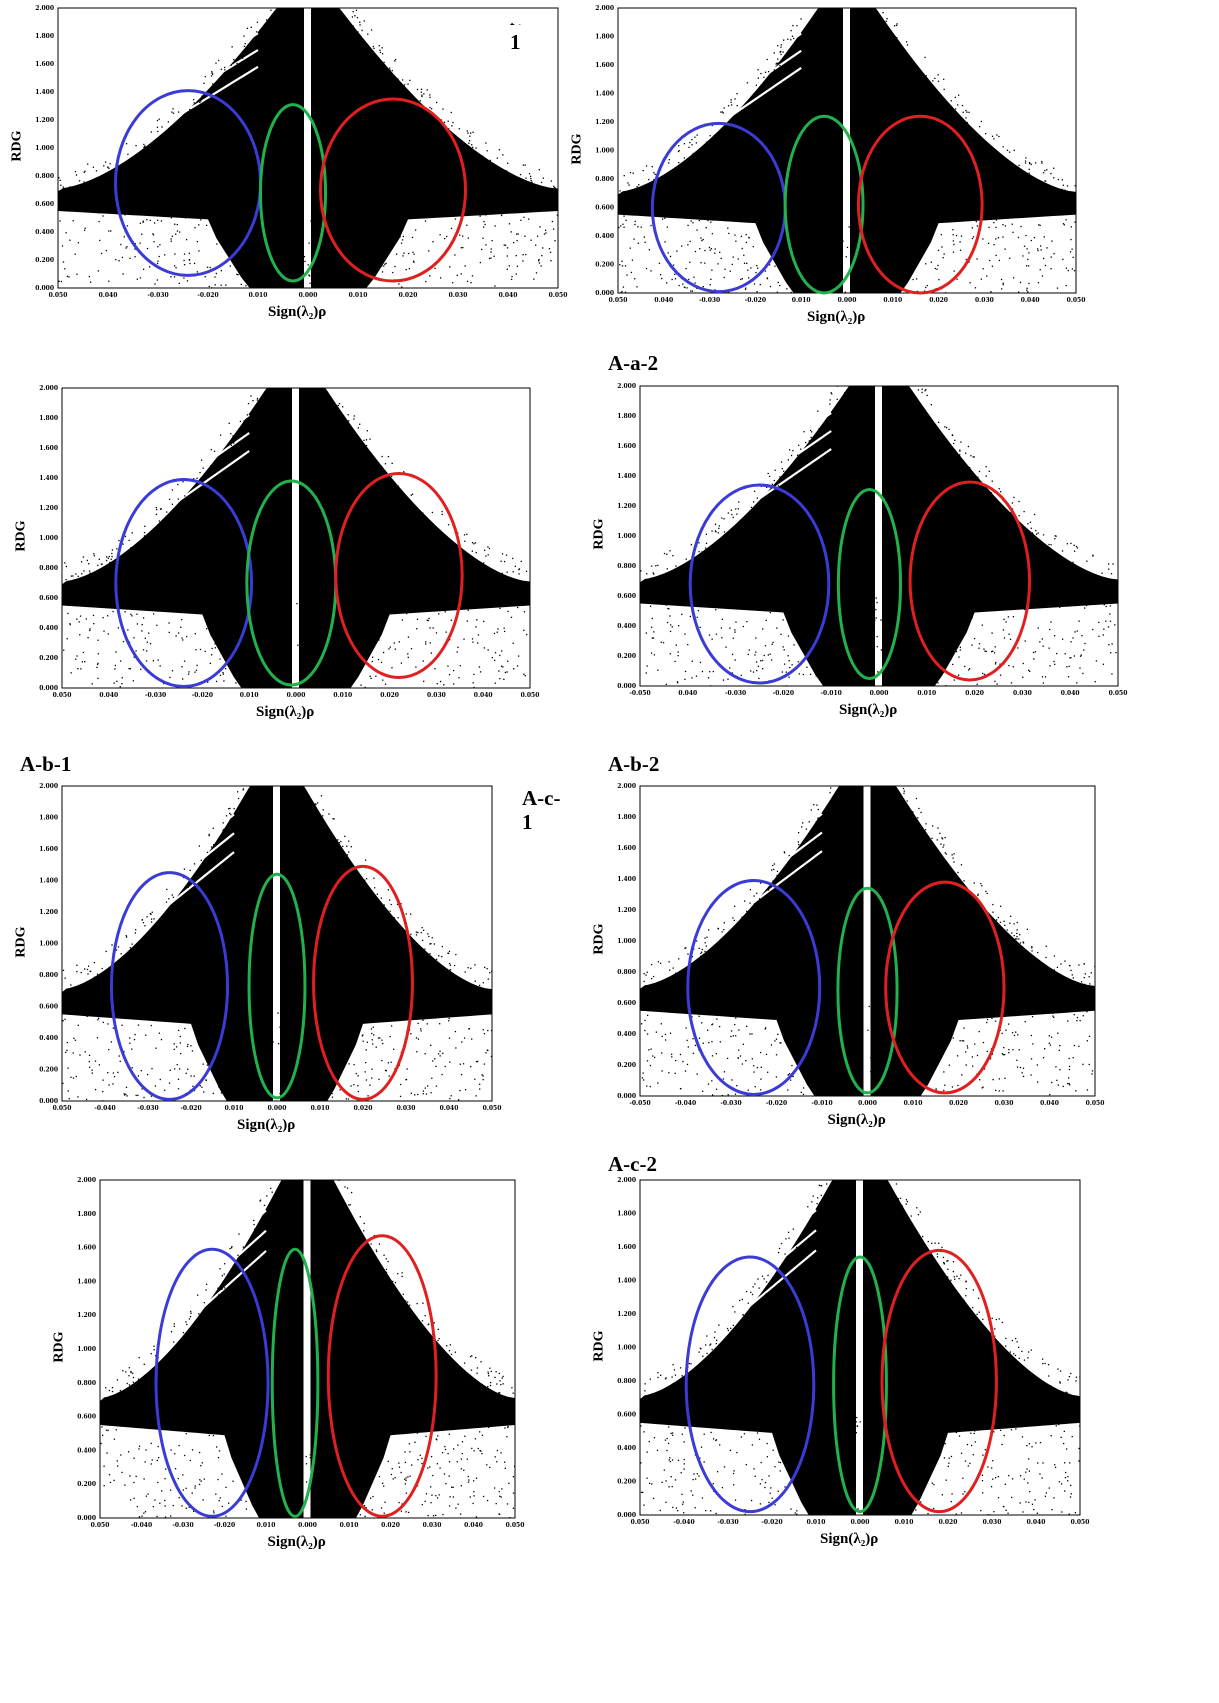 The width and height of the screenshot is (1219, 1703). Describe the element at coordinates (577, 148) in the screenshot. I see `y-axis-label: RDG` at that location.